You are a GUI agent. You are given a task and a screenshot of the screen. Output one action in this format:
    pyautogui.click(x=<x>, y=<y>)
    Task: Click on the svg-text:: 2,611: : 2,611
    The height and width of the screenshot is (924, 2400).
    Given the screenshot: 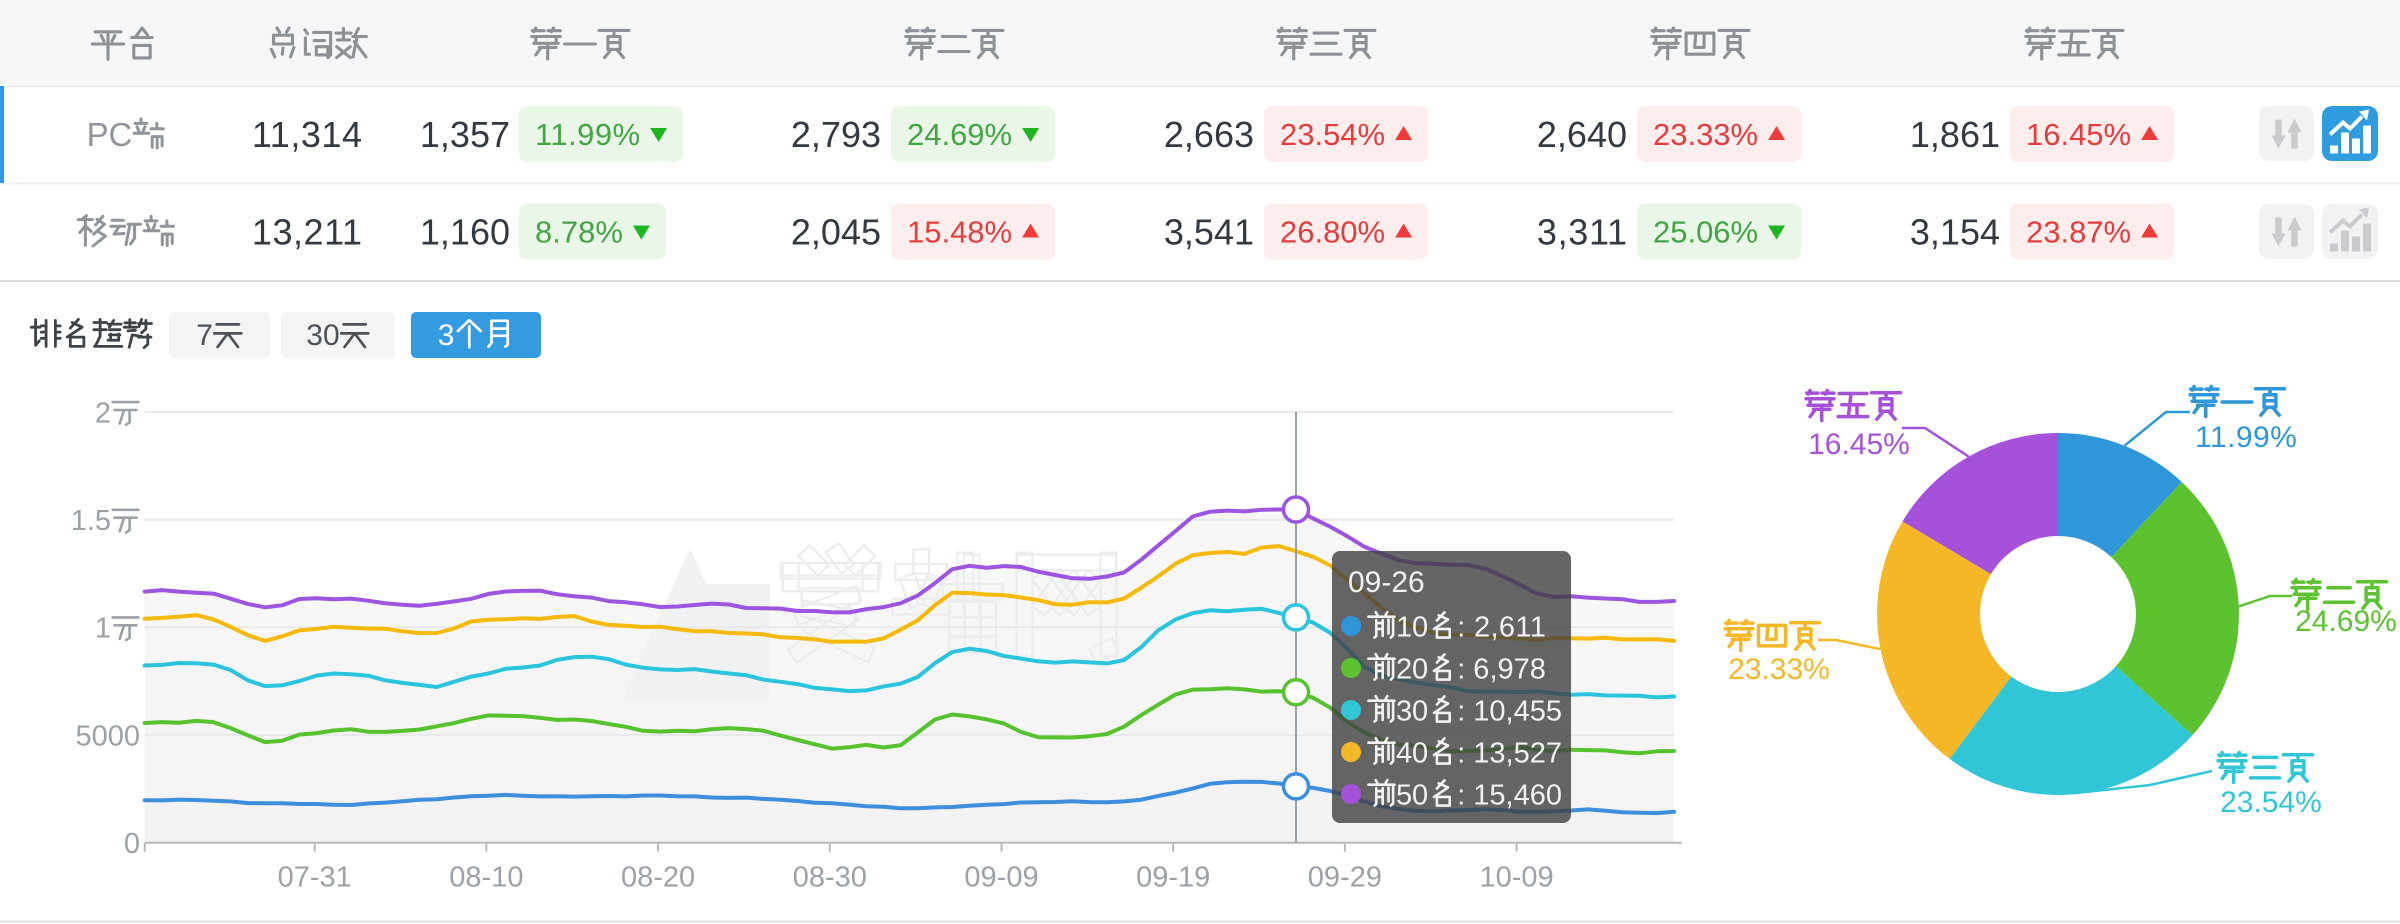 What is the action you would take?
    pyautogui.click(x=1501, y=627)
    